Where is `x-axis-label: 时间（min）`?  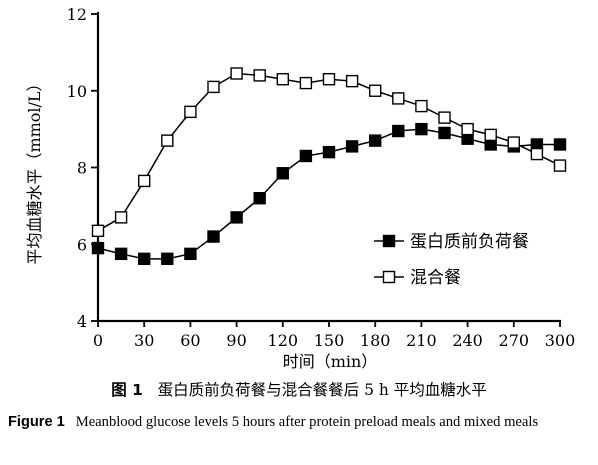
x-axis-label: 时间（min） is located at coordinates (330, 361).